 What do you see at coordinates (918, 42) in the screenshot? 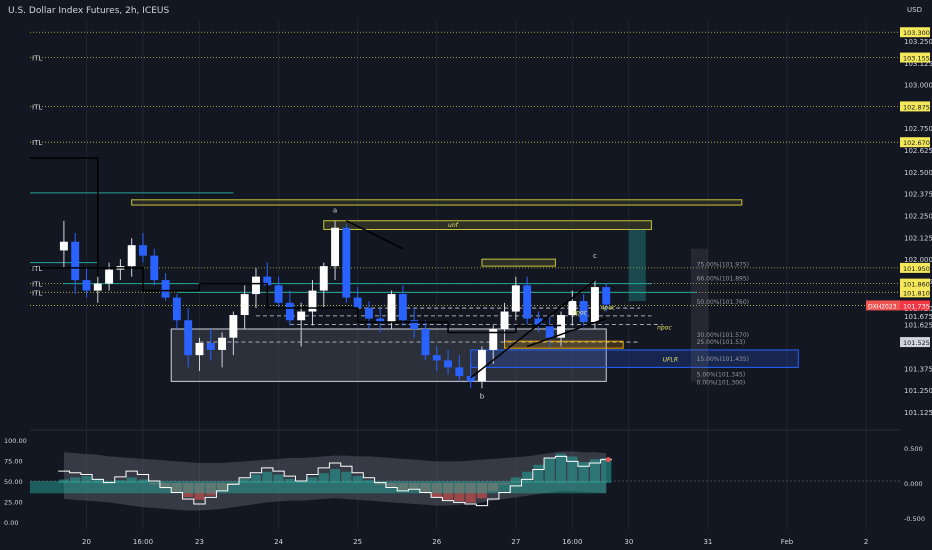
I see `price-tick-label: 103.250` at bounding box center [918, 42].